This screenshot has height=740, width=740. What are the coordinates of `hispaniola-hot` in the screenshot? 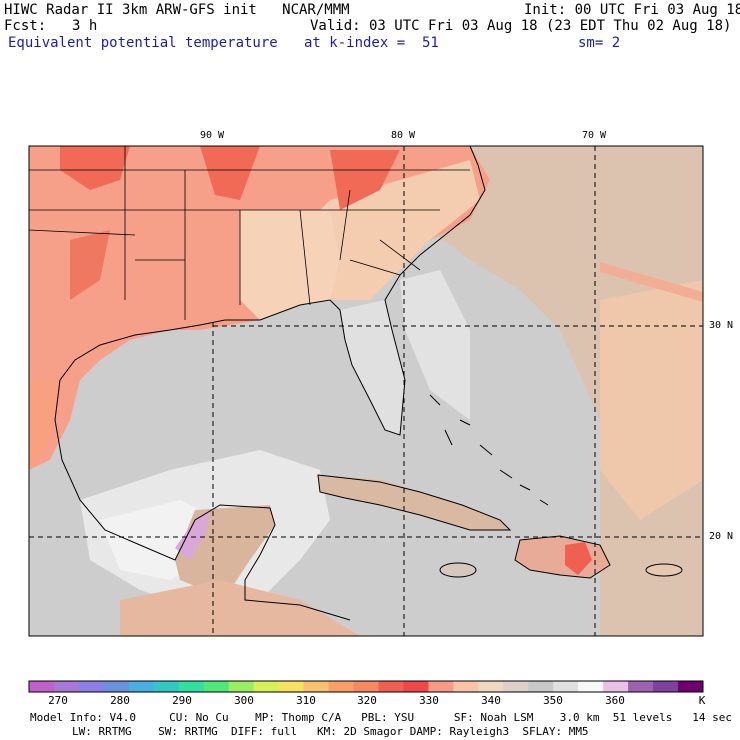 It's located at (578, 558).